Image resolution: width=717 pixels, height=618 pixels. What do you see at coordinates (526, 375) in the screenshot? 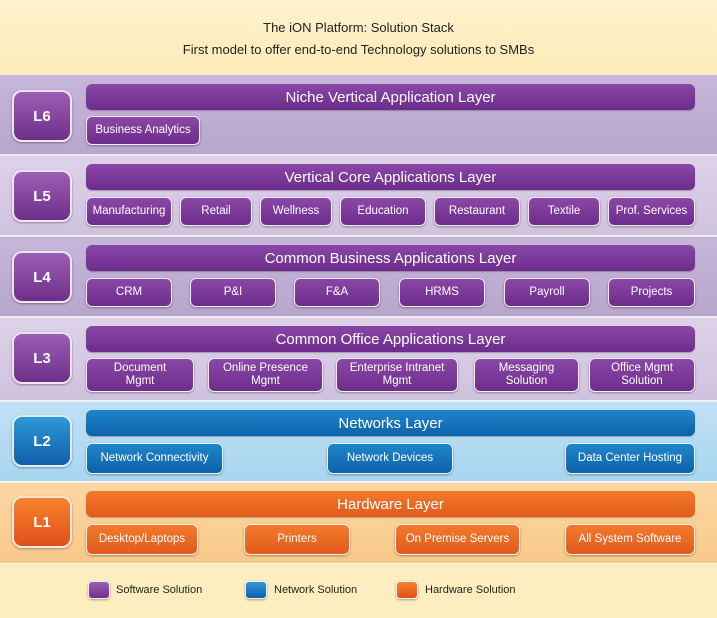
I see `l3-item-messaging-solution: Messaging Solution` at bounding box center [526, 375].